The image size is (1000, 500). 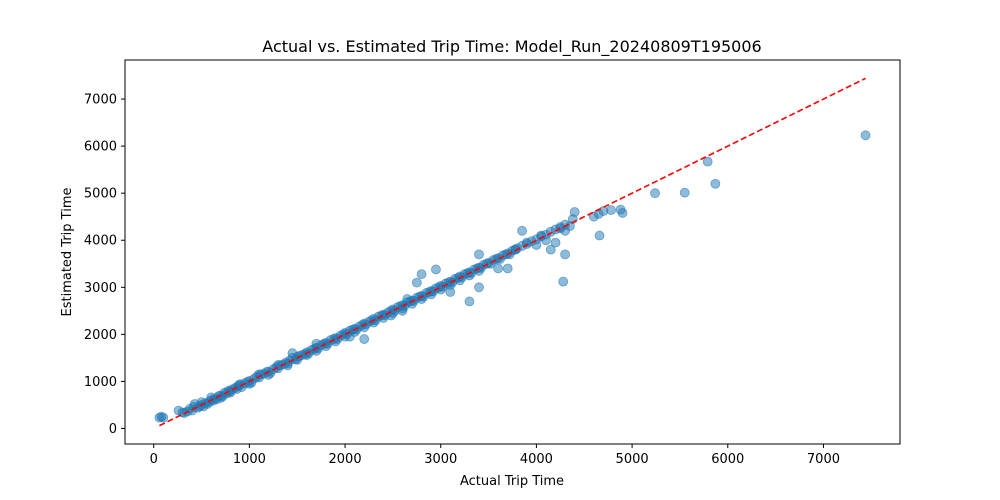 What do you see at coordinates (113, 429) in the screenshot?
I see `y-tick-label: 0` at bounding box center [113, 429].